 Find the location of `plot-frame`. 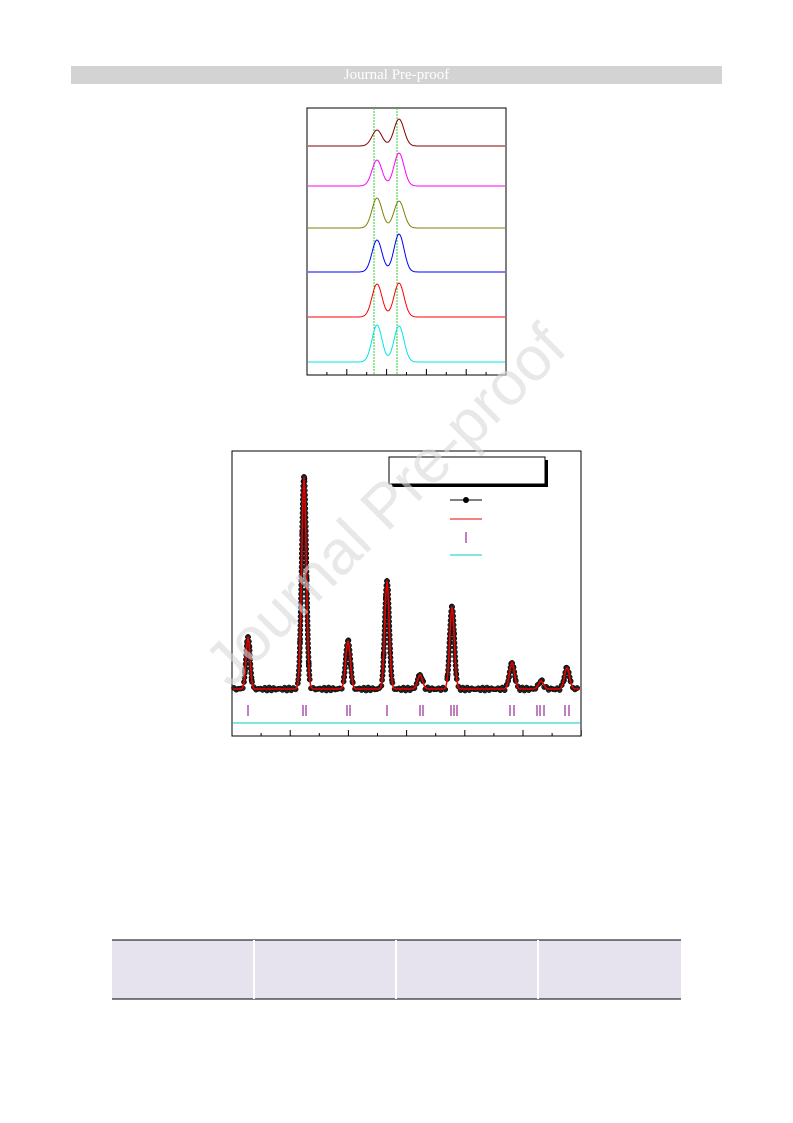

plot-frame is located at coordinates (406, 241).